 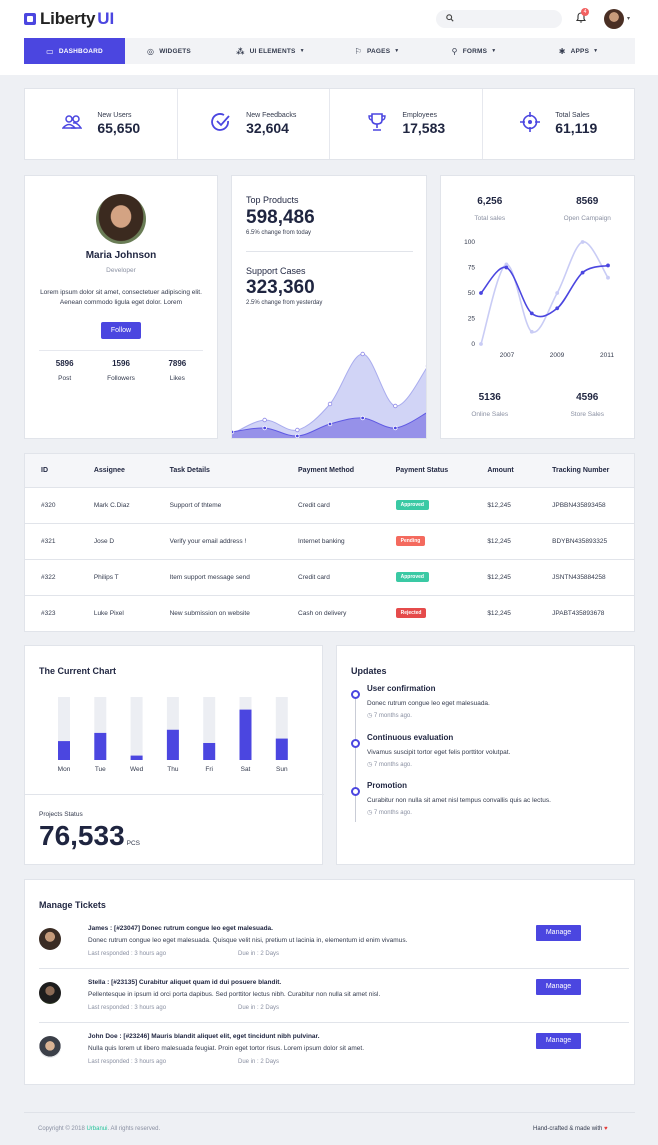 I want to click on footer-made-with: Hand-crafted & made with ♥, so click(x=570, y=1129).